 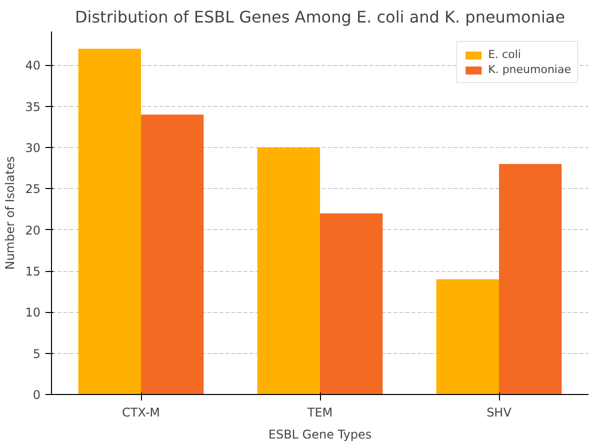 What do you see at coordinates (33, 230) in the screenshot?
I see `y-tick-label: 20` at bounding box center [33, 230].